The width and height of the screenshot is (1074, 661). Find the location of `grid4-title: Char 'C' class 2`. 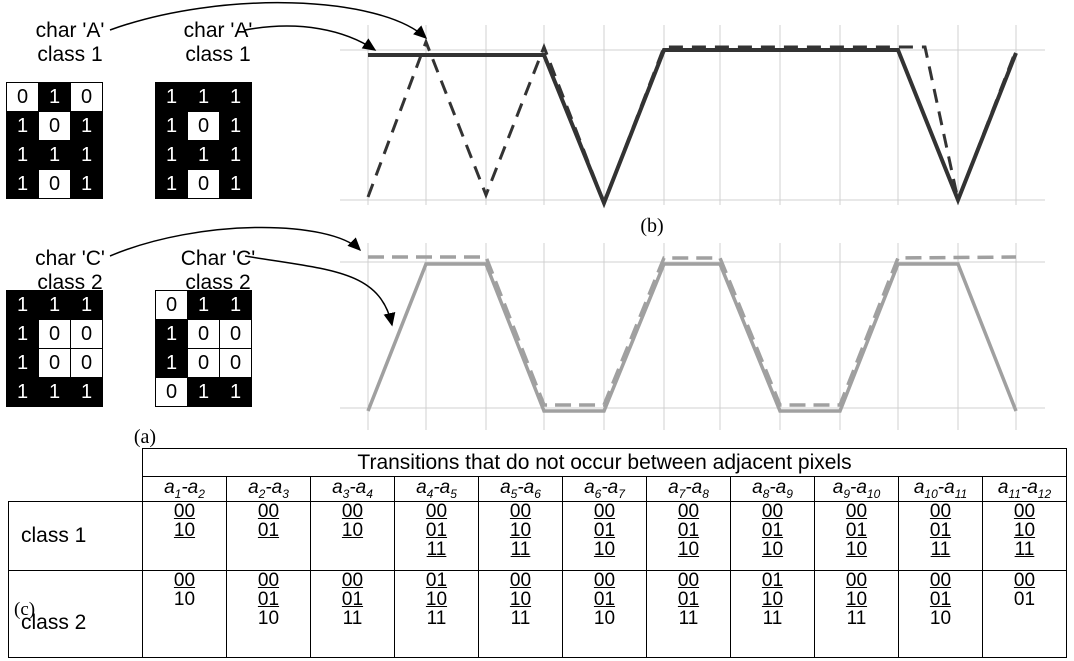

grid4-title: Char 'C' class 2 is located at coordinates (218, 271).